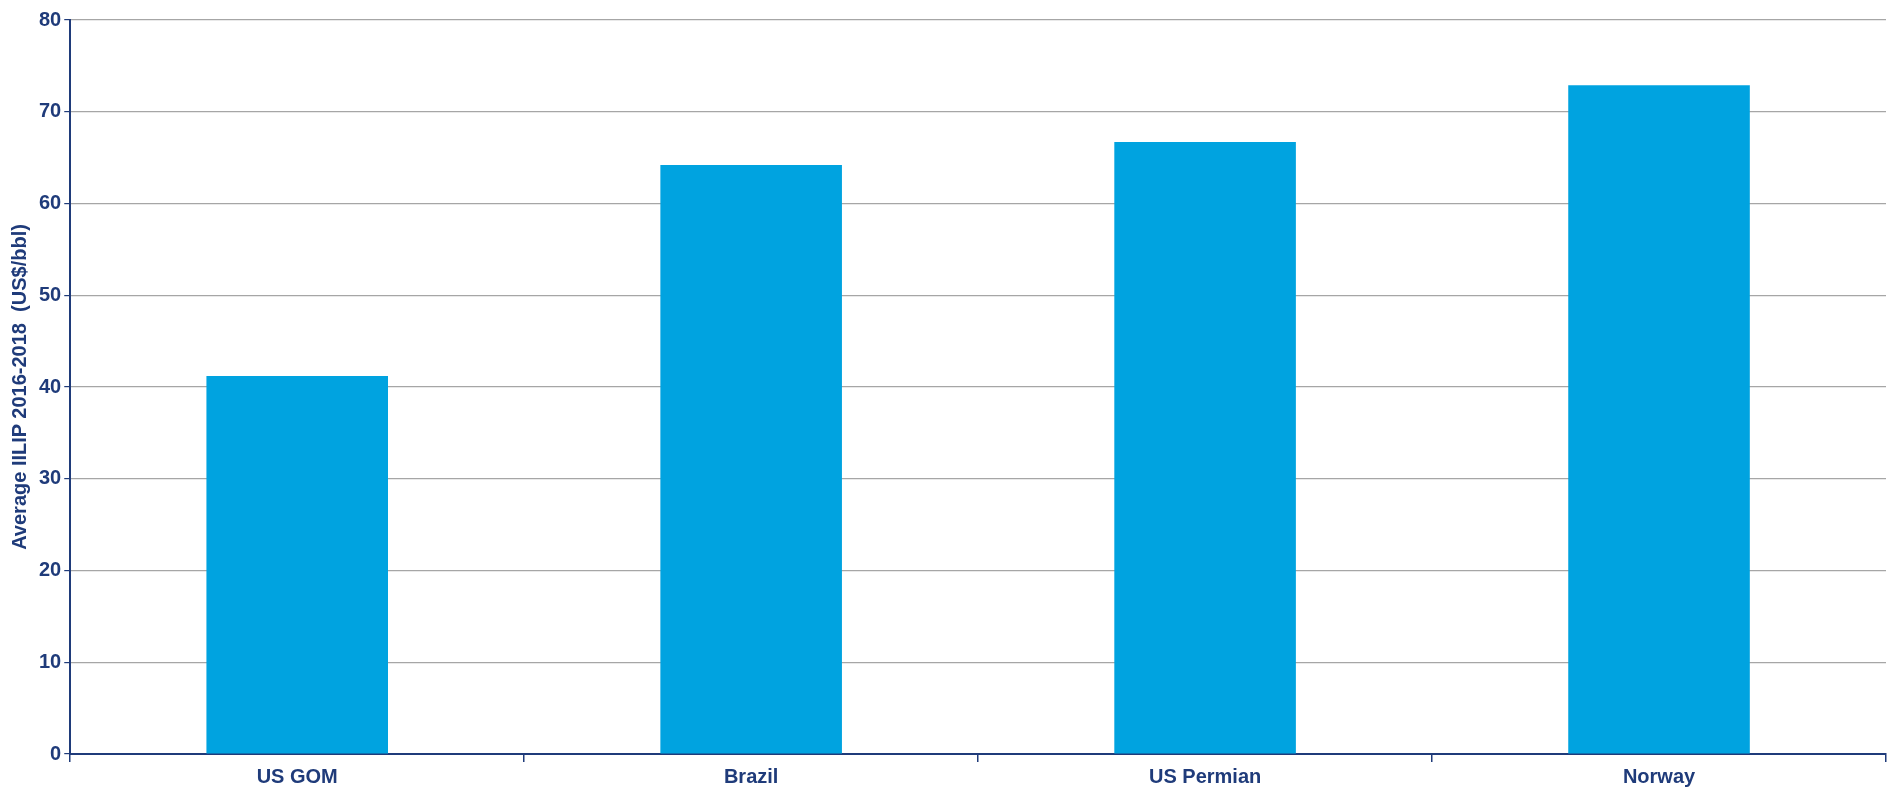 Image resolution: width=1890 pixels, height=796 pixels. Describe the element at coordinates (18, 387) in the screenshot. I see `y-axis-title: Average IILIP 2016-2018 (US$/bbl)` at that location.